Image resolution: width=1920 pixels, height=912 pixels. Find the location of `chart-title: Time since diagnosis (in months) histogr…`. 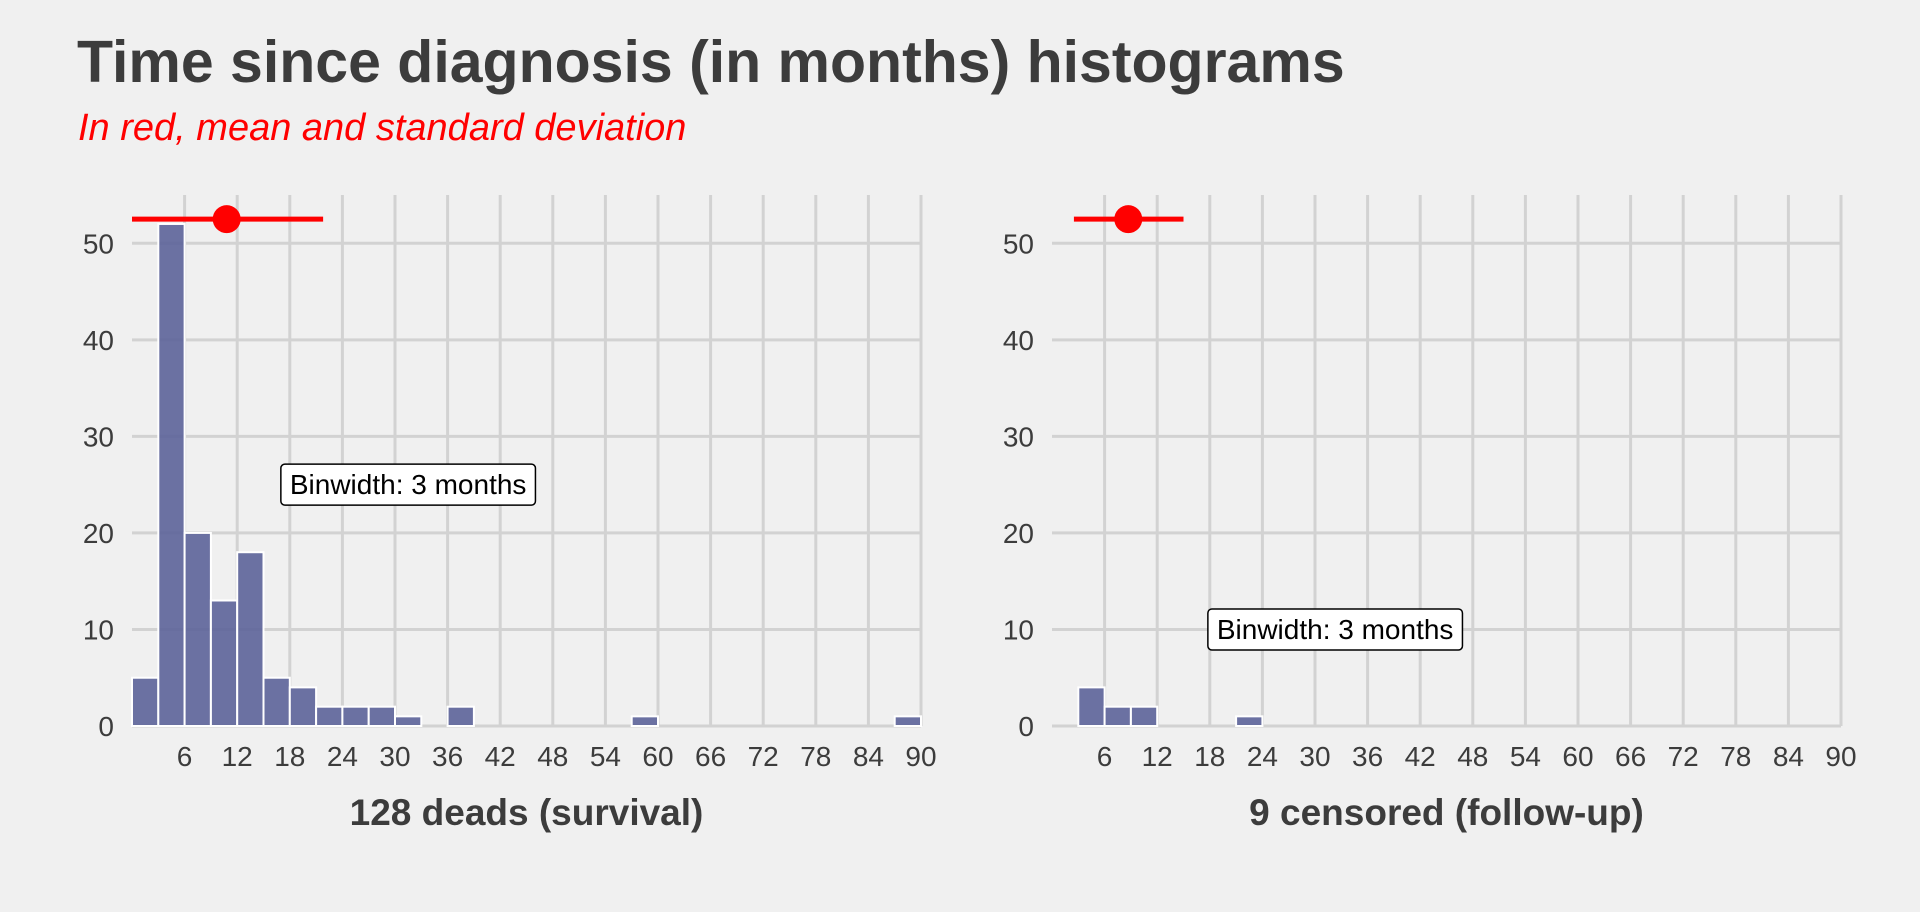

chart-title: Time since diagnosis (in months) histogr… is located at coordinates (711, 62).